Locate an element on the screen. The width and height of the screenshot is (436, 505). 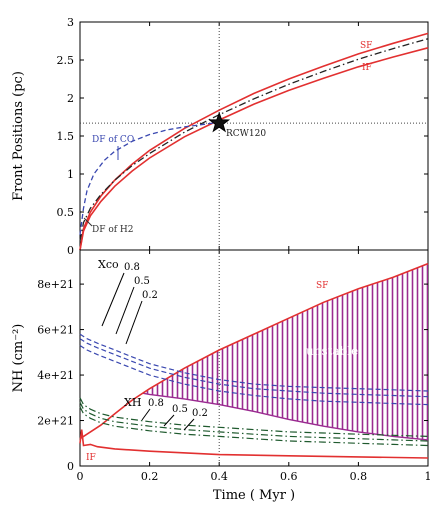
bottom-x-tick-label-4: 0.8 is located at coordinates (359, 476).